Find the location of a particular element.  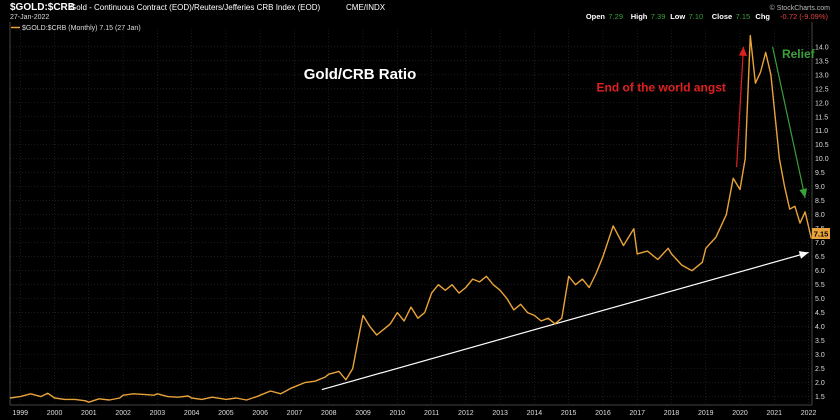

y-tick-label: 4.0 is located at coordinates (820, 327).